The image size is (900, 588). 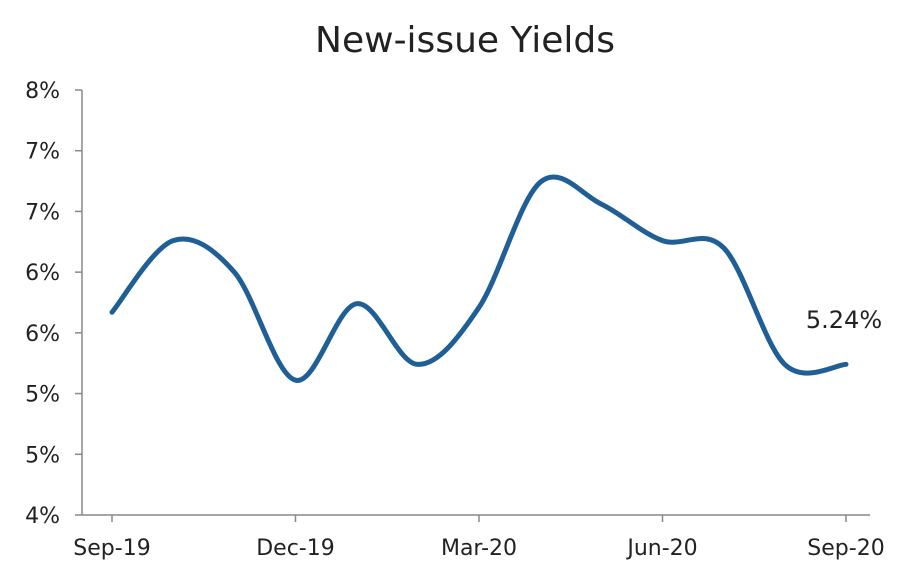 What do you see at coordinates (479, 548) in the screenshot?
I see `x-tick-label: Mar-20` at bounding box center [479, 548].